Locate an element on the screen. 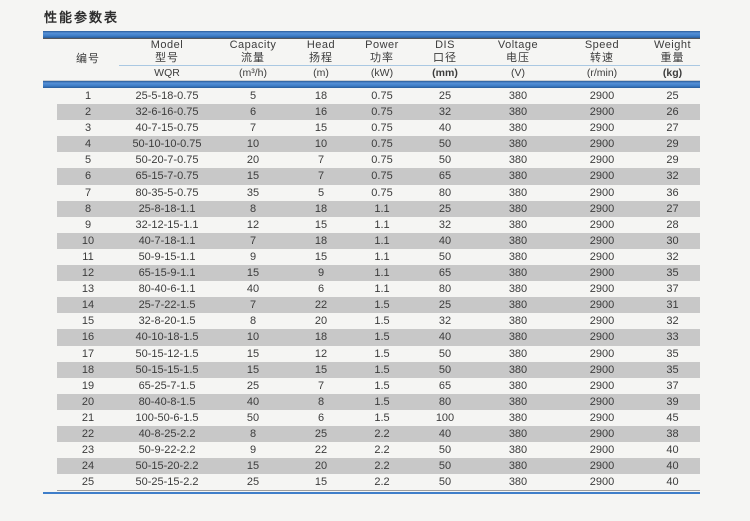 The height and width of the screenshot is (521, 750). cell: 30 is located at coordinates (672, 240).